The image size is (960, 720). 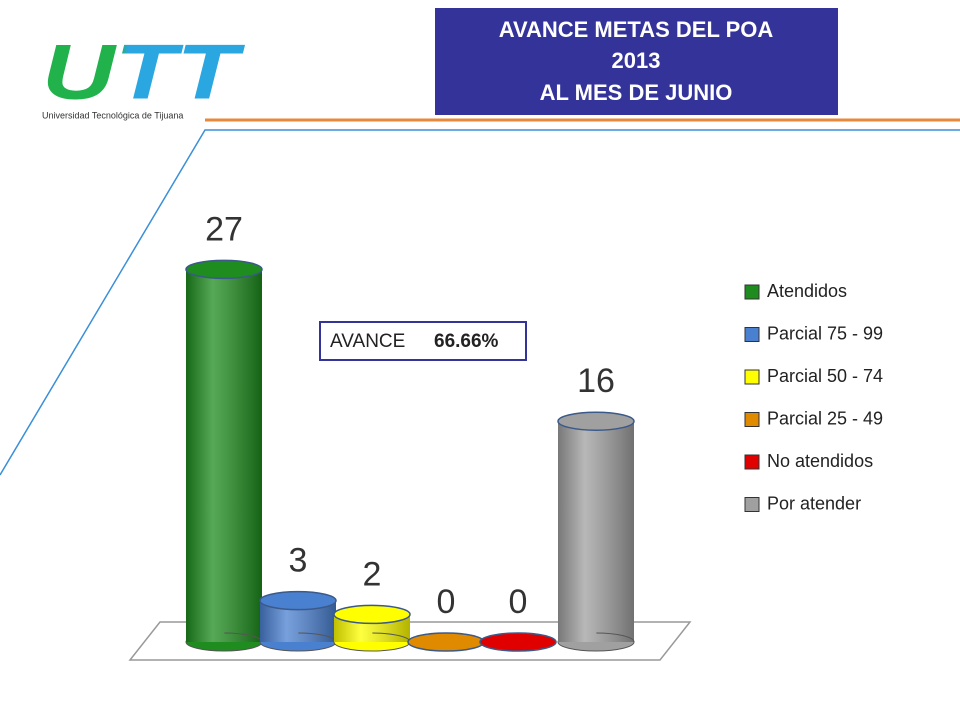 I want to click on annotation-value: 66.66%, so click(x=466, y=341).